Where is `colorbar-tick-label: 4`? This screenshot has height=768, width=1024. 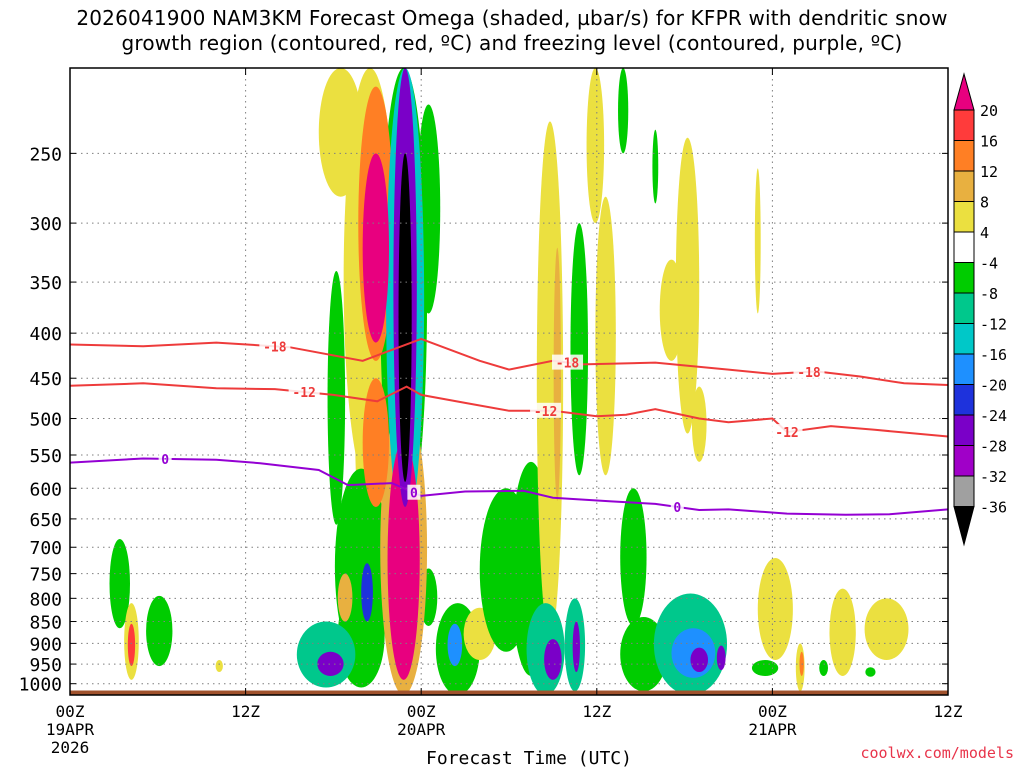 colorbar-tick-label: 4 is located at coordinates (984, 233).